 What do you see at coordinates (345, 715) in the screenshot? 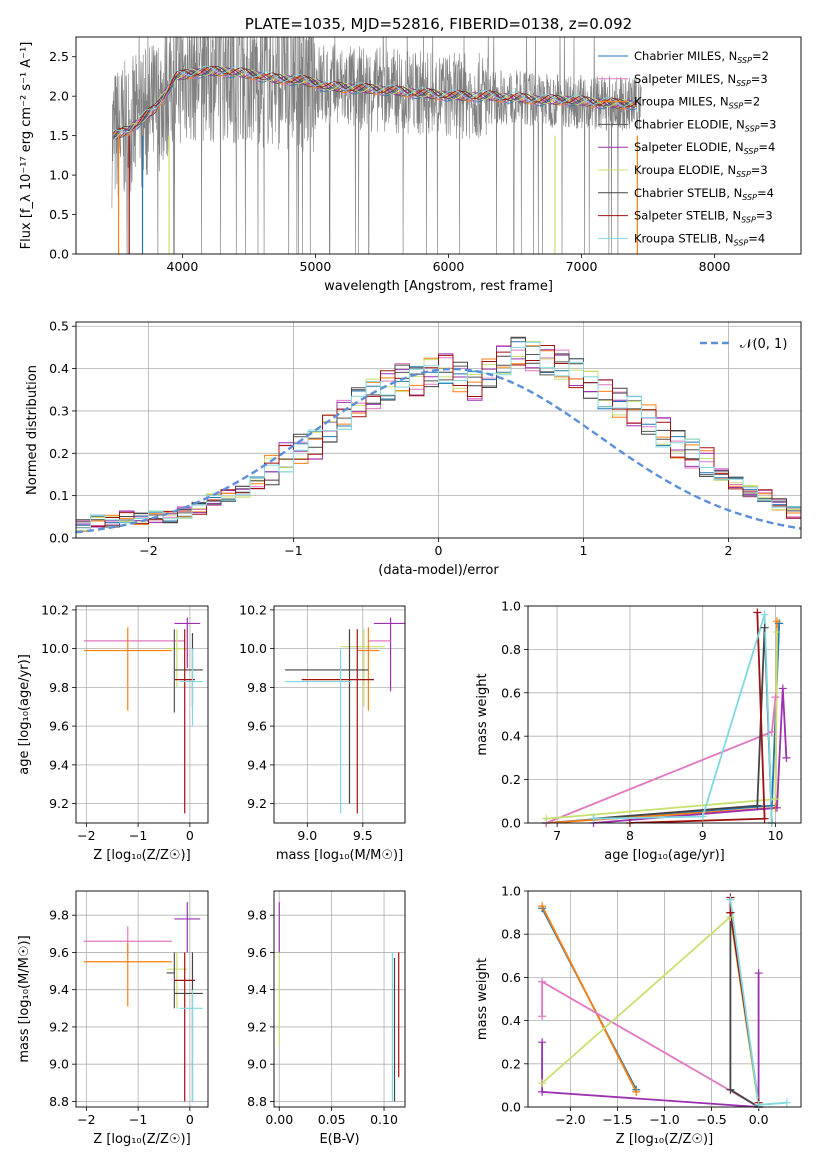
I see `plot-area-age_vs_mass` at bounding box center [345, 715].